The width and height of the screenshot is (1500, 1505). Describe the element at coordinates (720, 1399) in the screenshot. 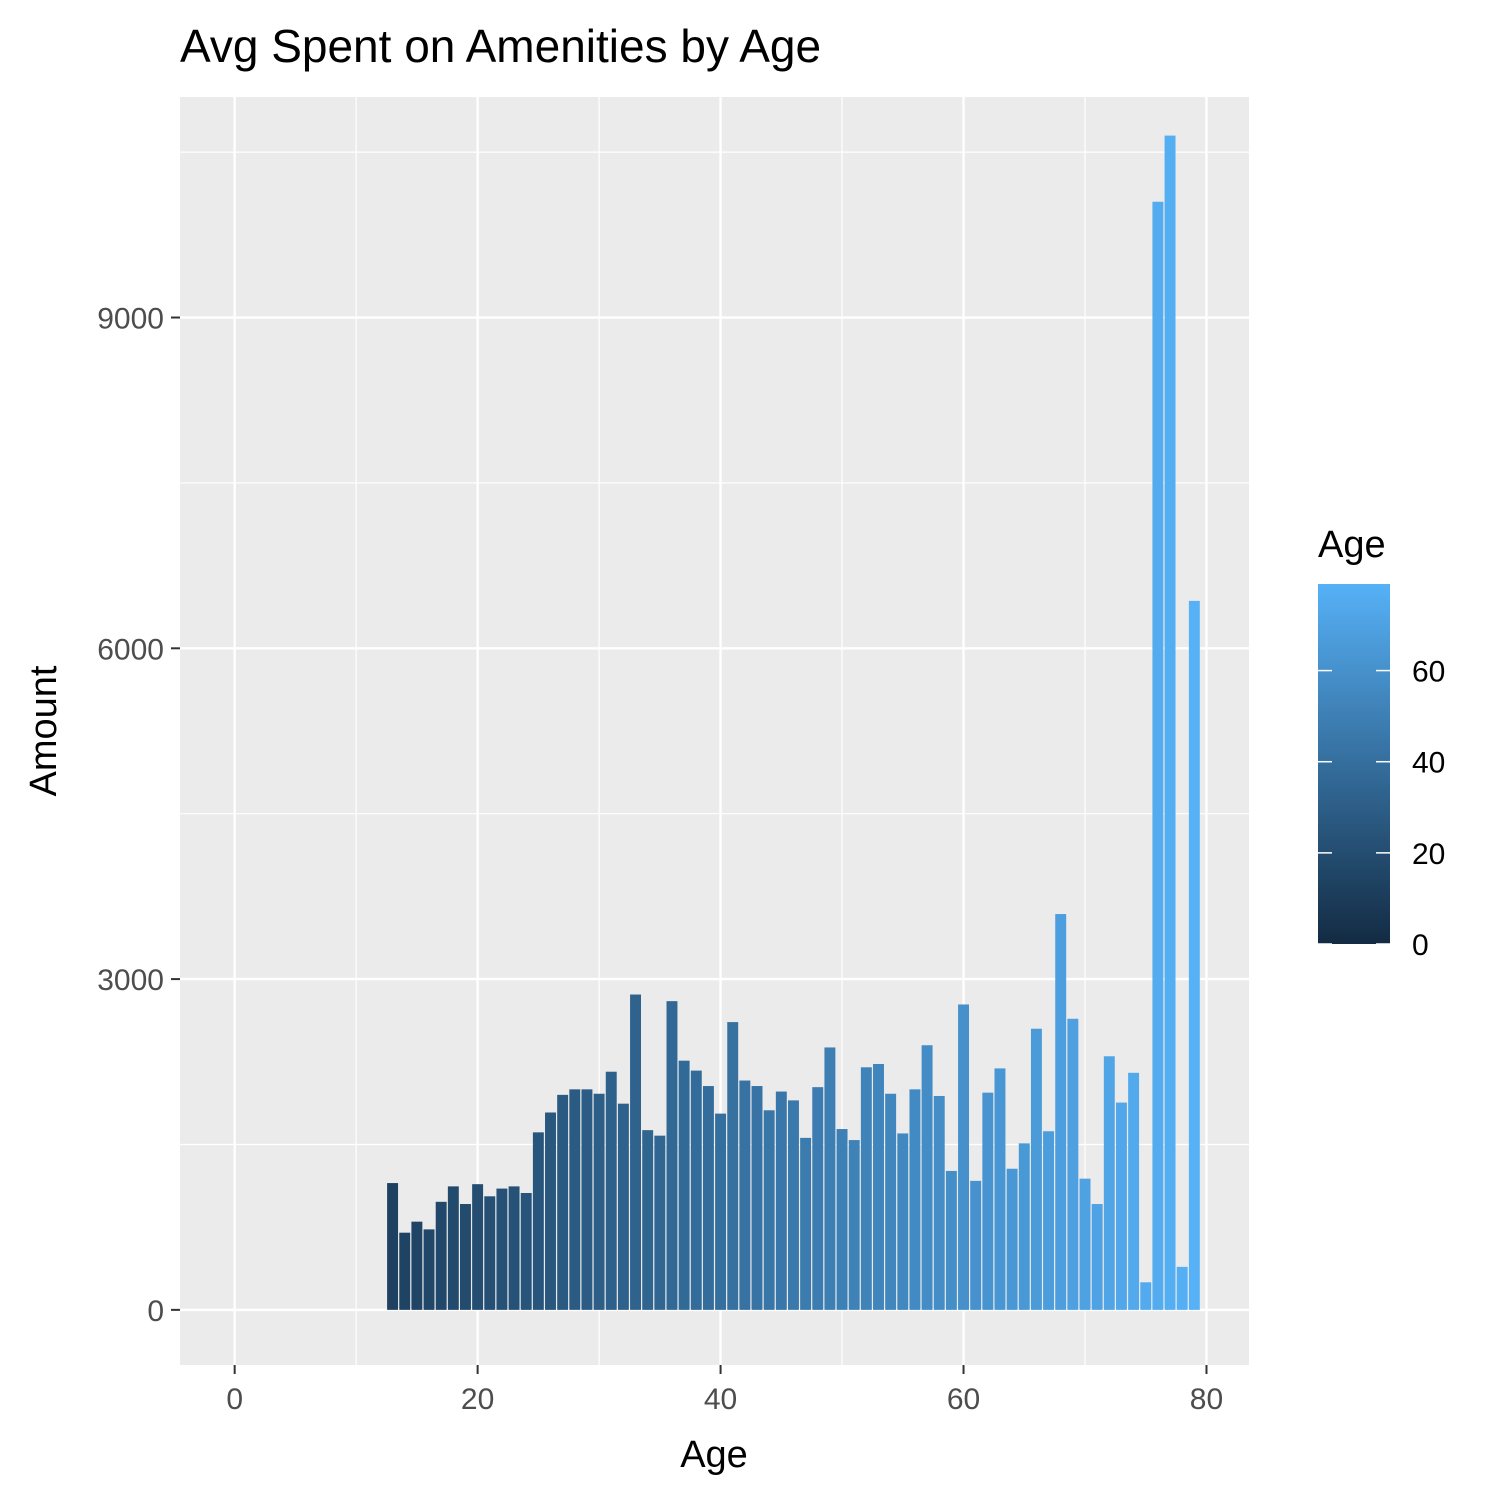

I see `x-tick-label: 40` at that location.